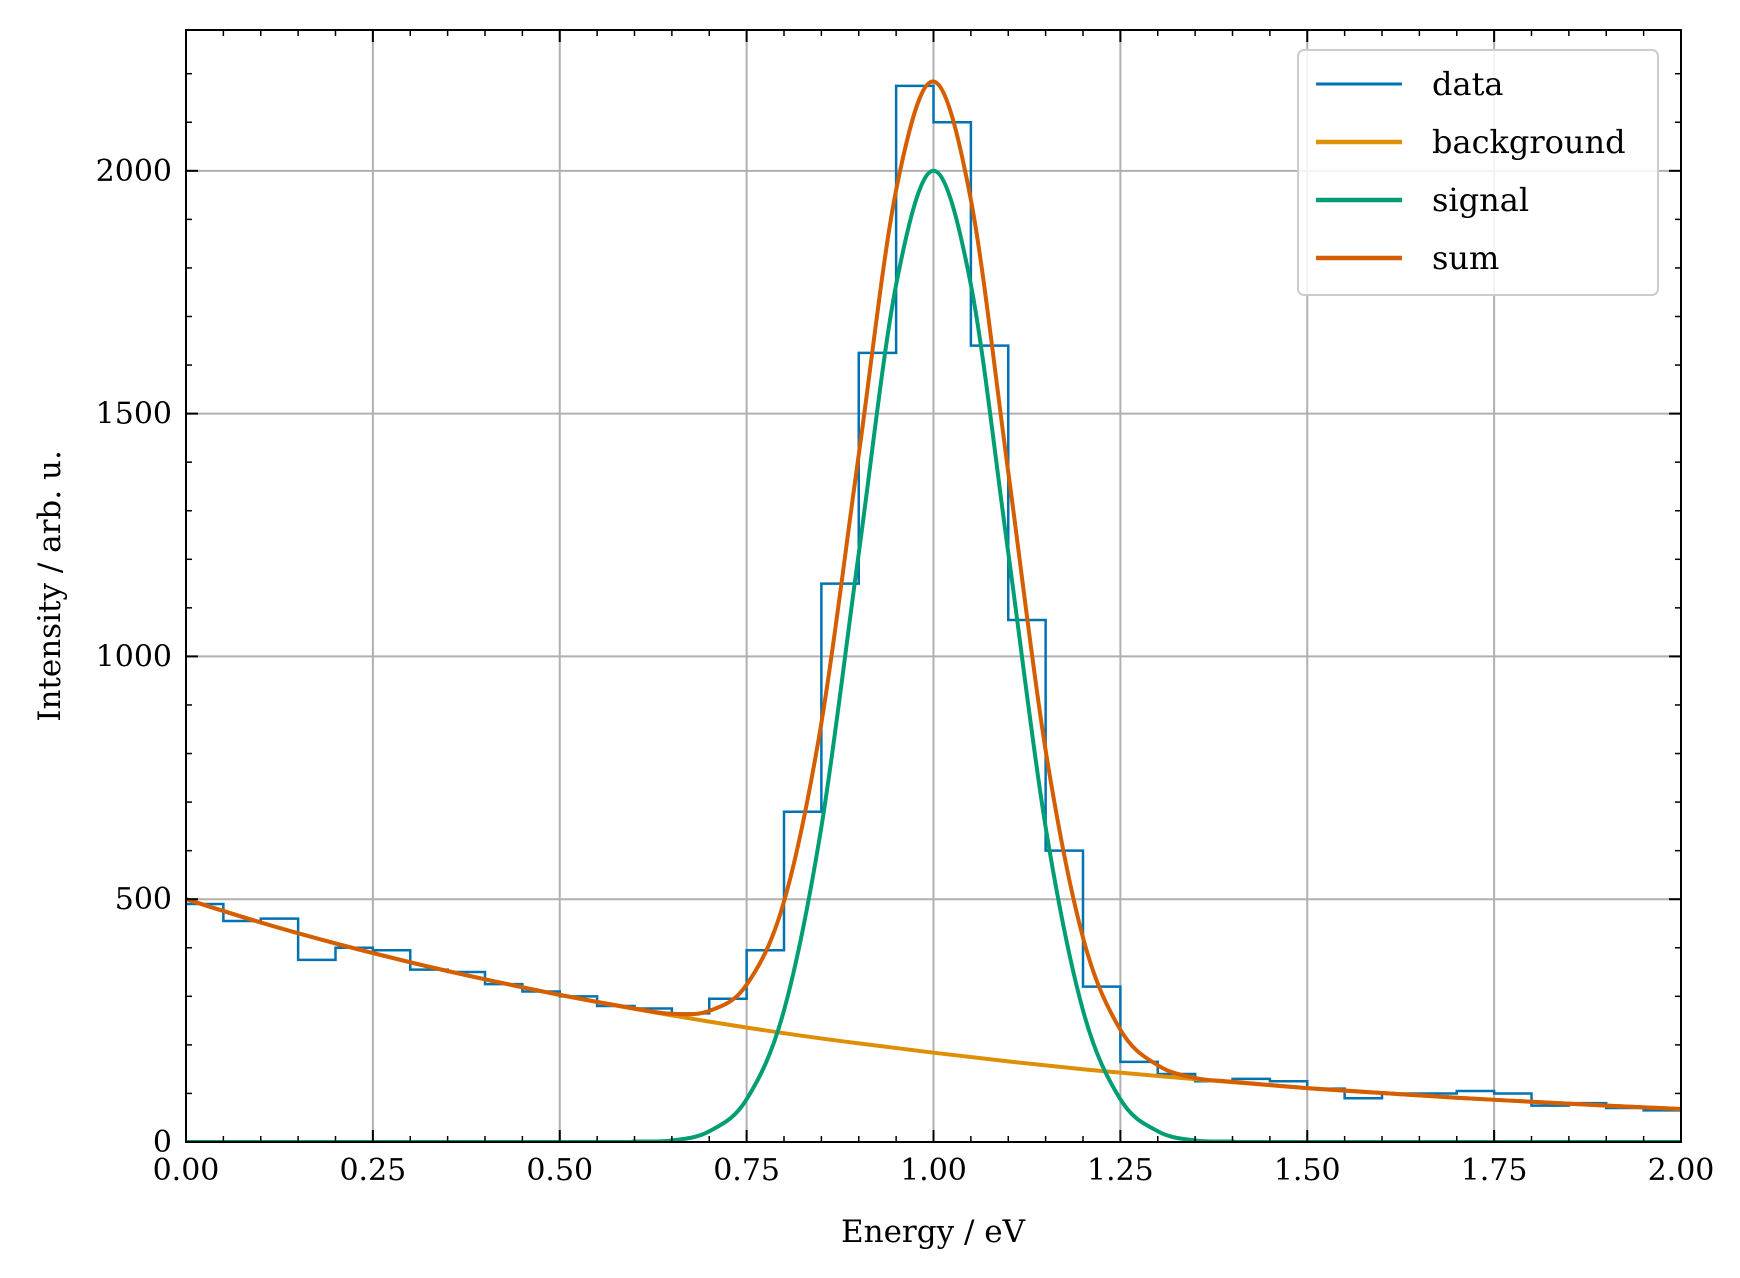 The width and height of the screenshot is (1740, 1278). Describe the element at coordinates (134, 171) in the screenshot. I see `y-tick-label: 2000` at that location.